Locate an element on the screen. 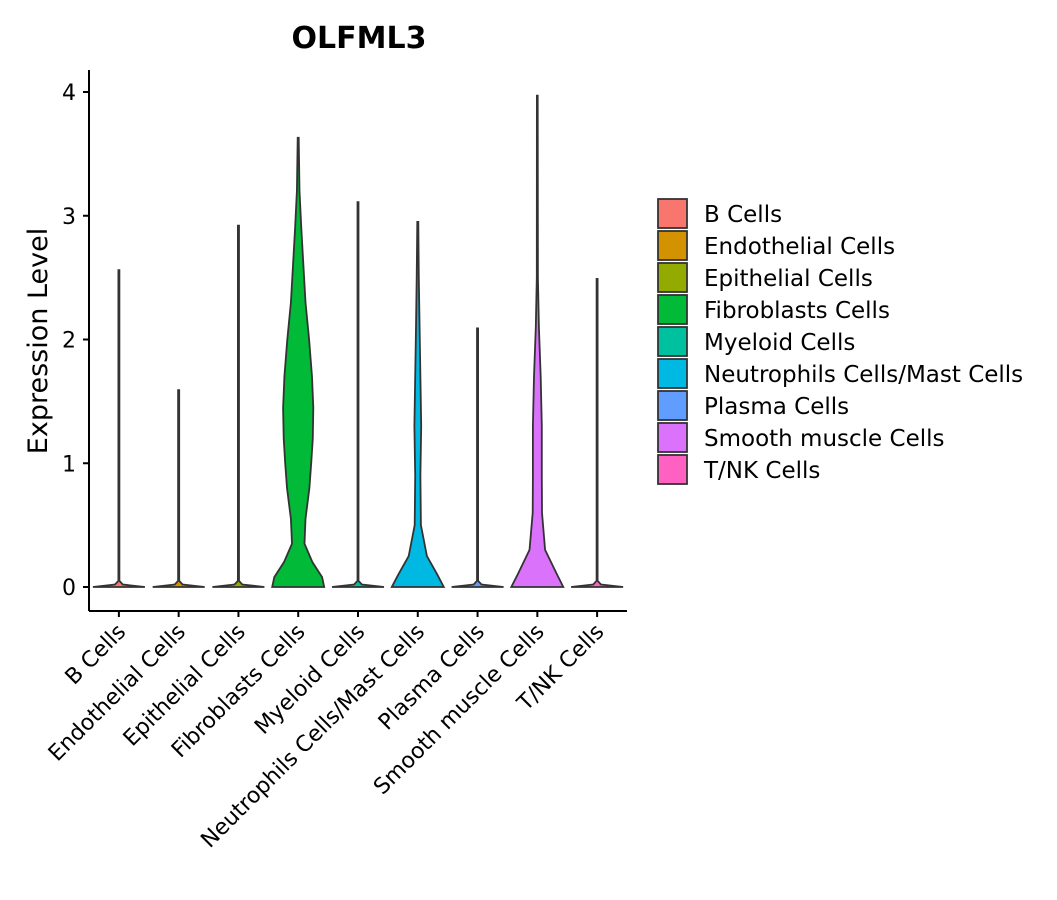 The width and height of the screenshot is (1057, 900). legend-label: Plasma Cells is located at coordinates (776, 407).